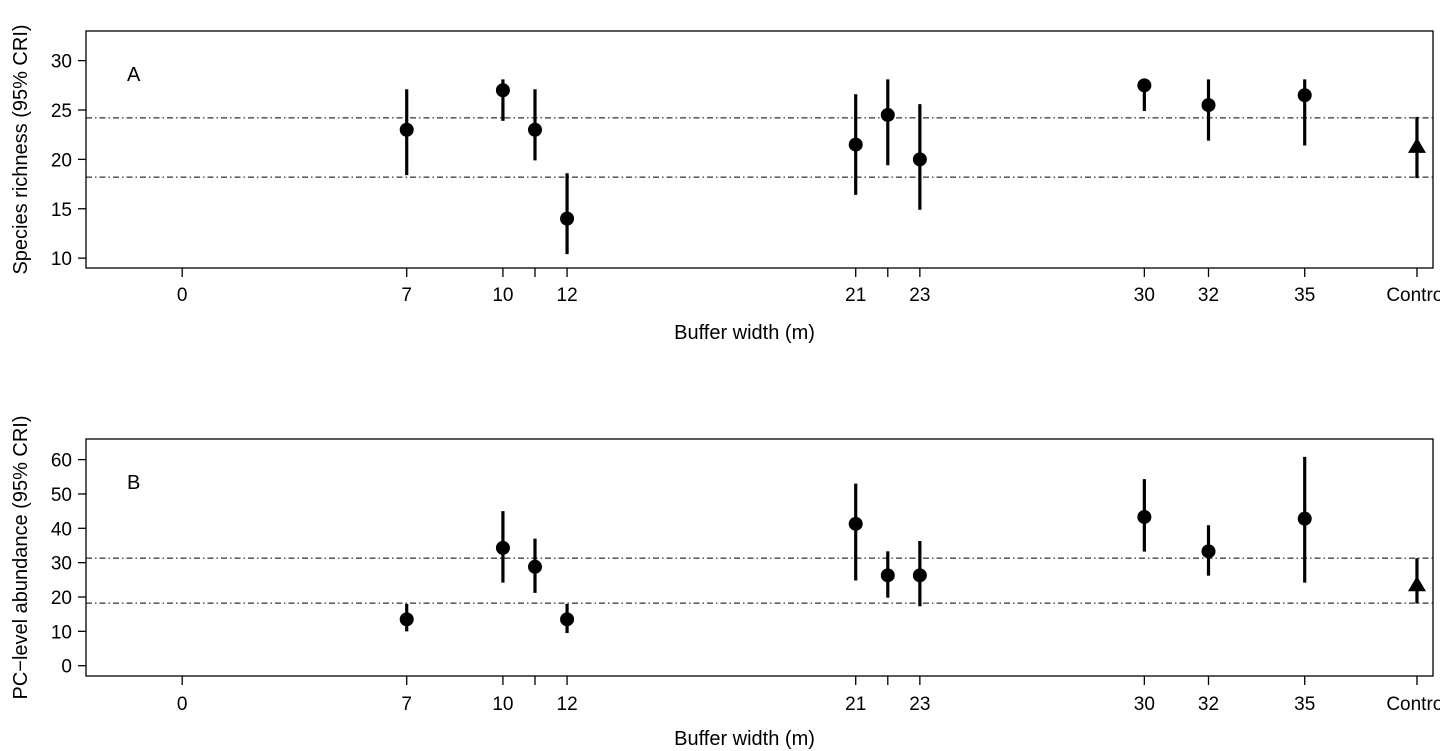 The image size is (1440, 751). Describe the element at coordinates (61, 210) in the screenshot. I see `y-tick-label: 15` at that location.